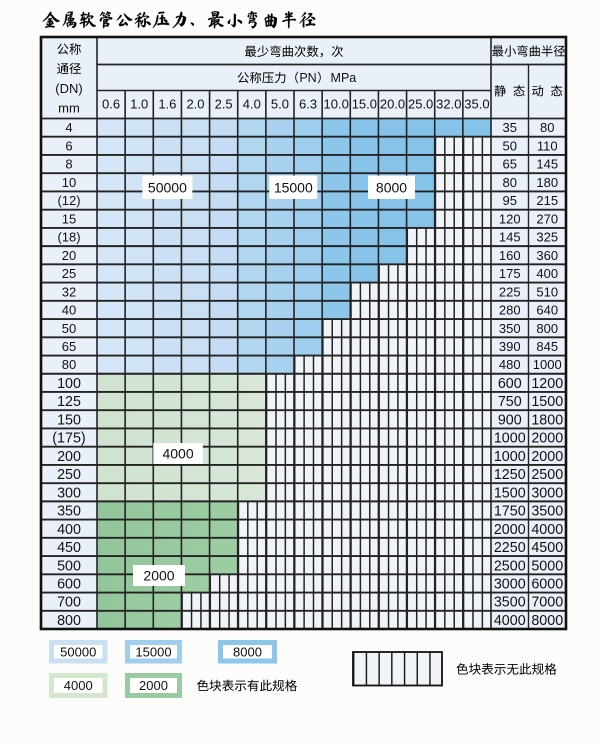 The height and width of the screenshot is (748, 600). Describe the element at coordinates (510, 548) in the screenshot. I see `svg-text: 2250` at that location.